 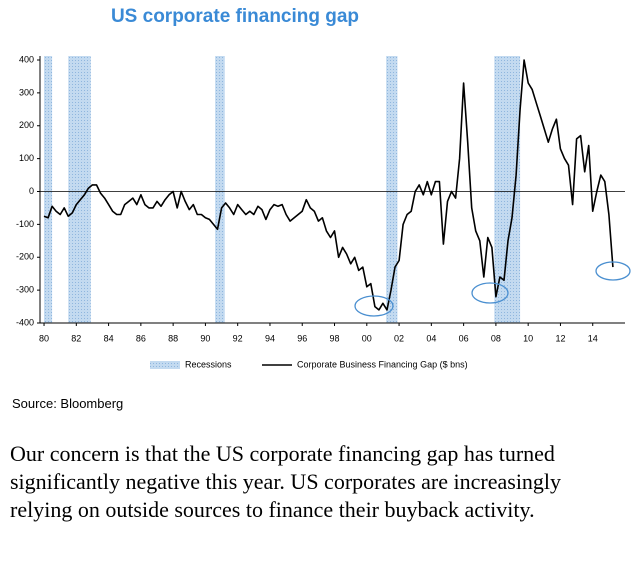 I want to click on x-tick-label: 84, so click(x=109, y=338).